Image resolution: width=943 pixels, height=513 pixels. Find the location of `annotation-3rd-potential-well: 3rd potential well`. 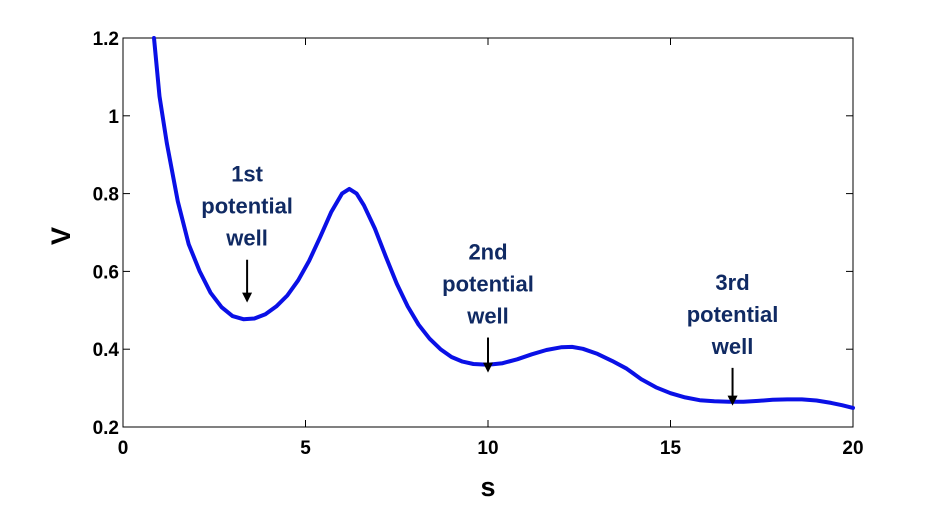

annotation-3rd-potential-well: 3rd potential well is located at coordinates (733, 338).